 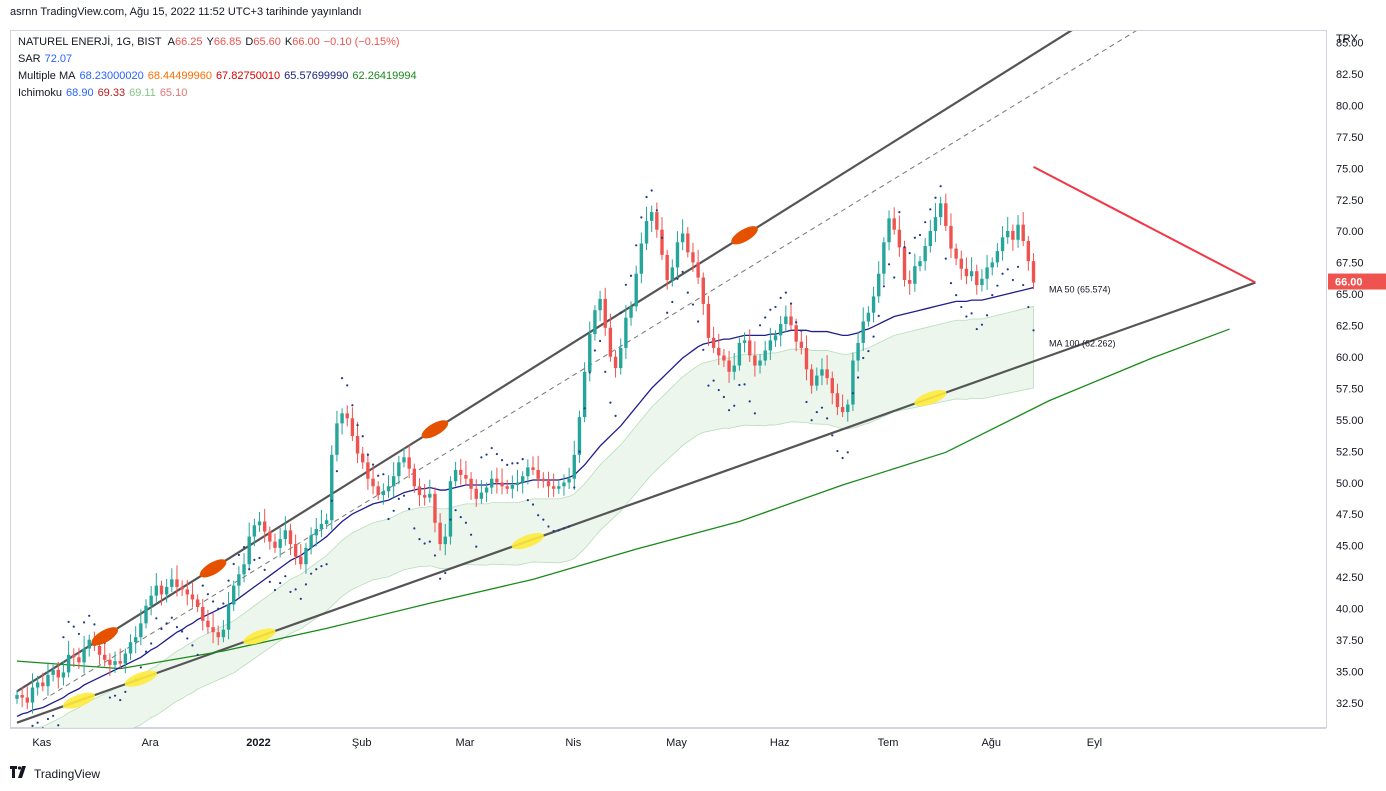 I want to click on sar-label: SAR, so click(x=29, y=59).